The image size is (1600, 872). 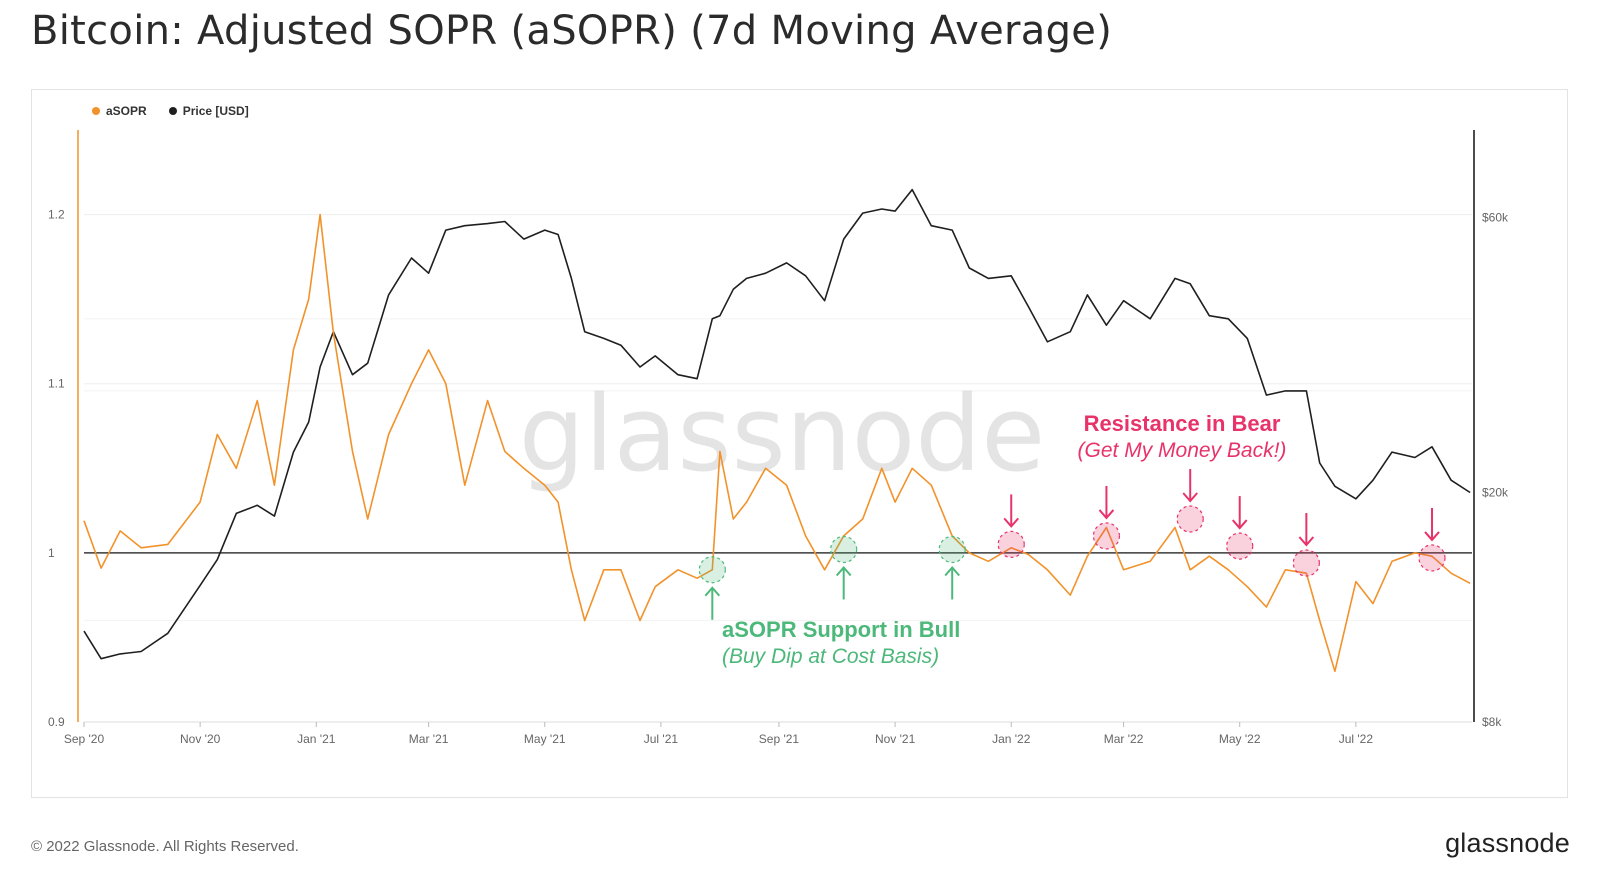 I want to click on chart-legend: aSOPR Price [USD], so click(x=170, y=111).